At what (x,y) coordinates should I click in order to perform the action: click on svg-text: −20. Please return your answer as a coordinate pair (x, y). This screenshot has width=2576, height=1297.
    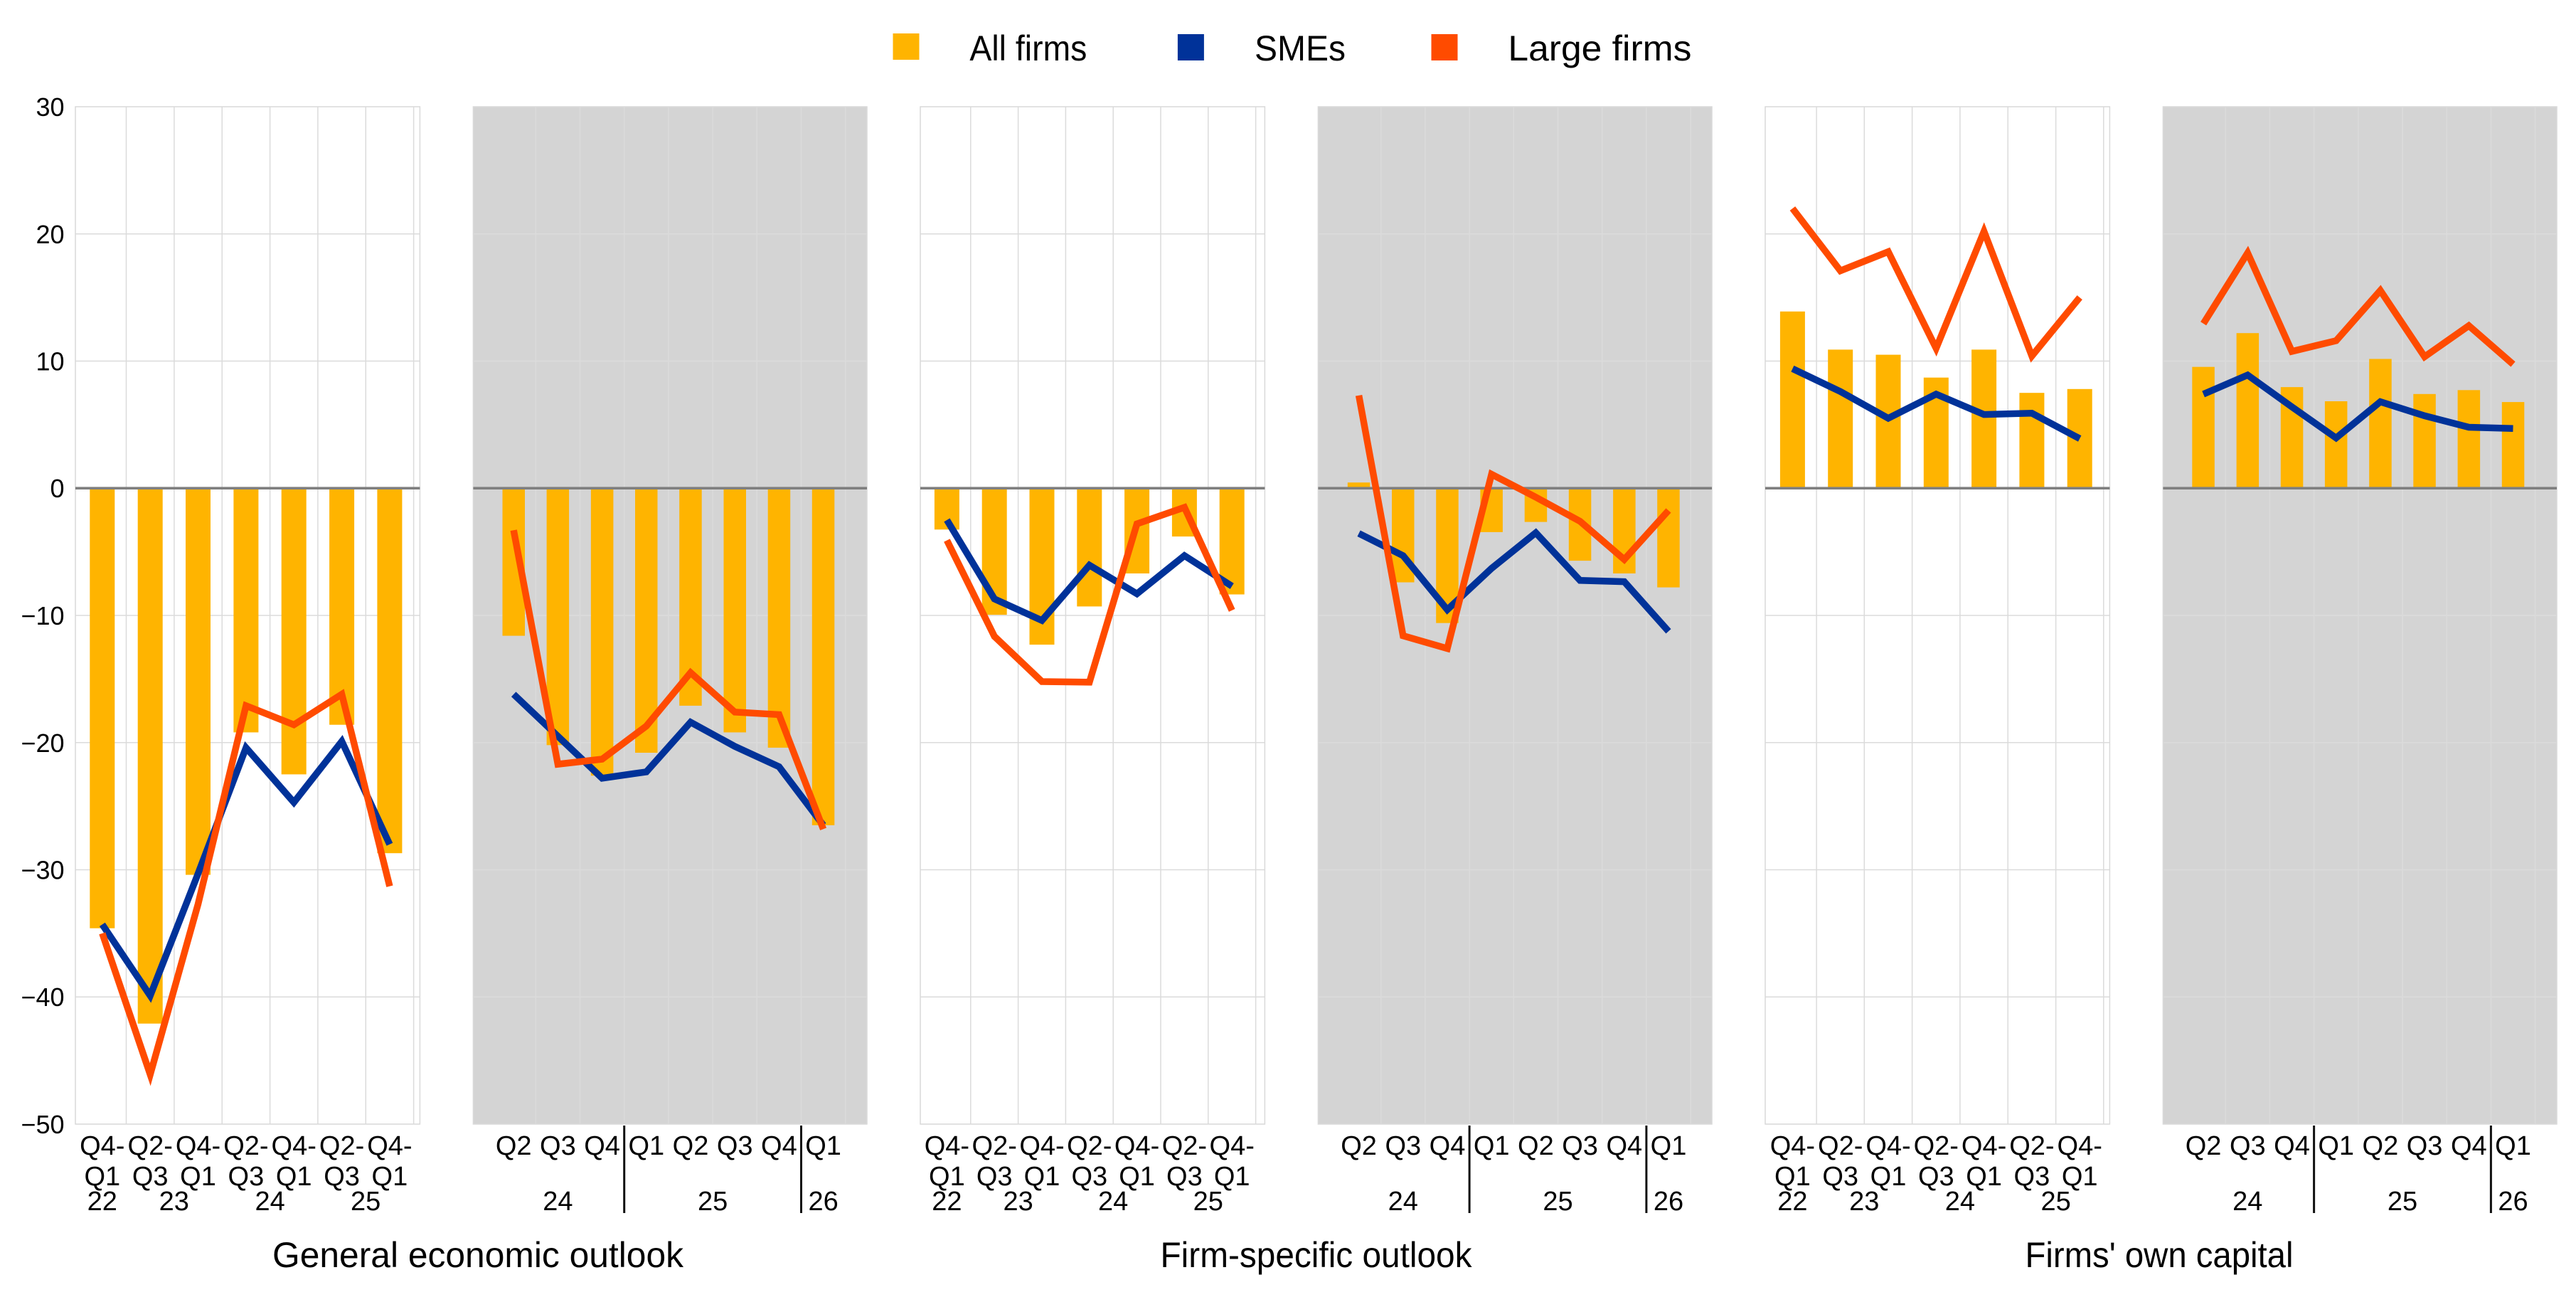
    Looking at the image, I should click on (42, 743).